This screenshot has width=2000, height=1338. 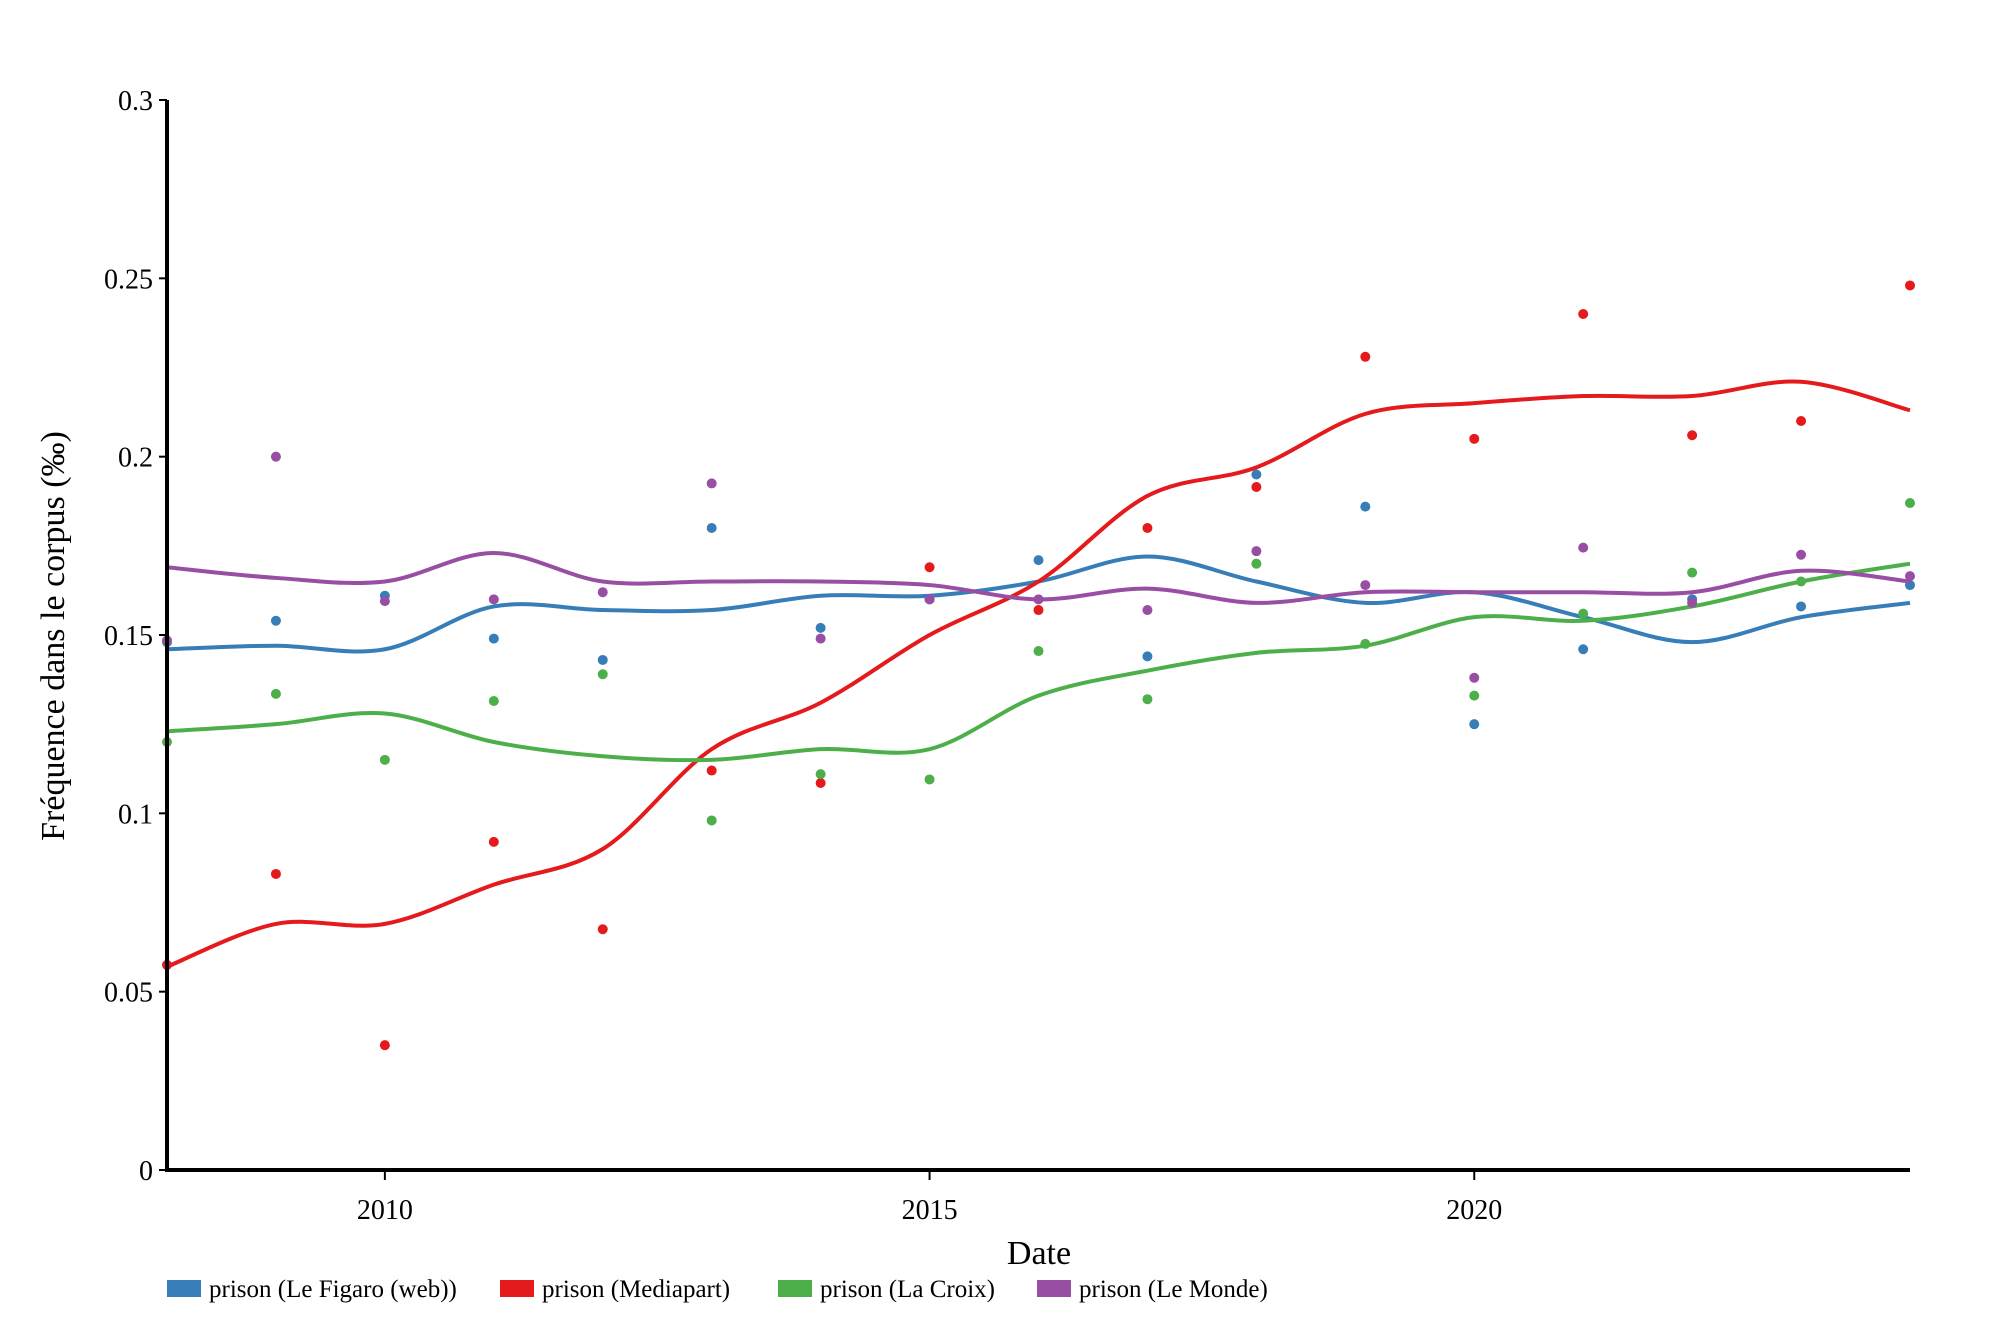 What do you see at coordinates (128, 993) in the screenshot?
I see `y-tick-label: 0.05` at bounding box center [128, 993].